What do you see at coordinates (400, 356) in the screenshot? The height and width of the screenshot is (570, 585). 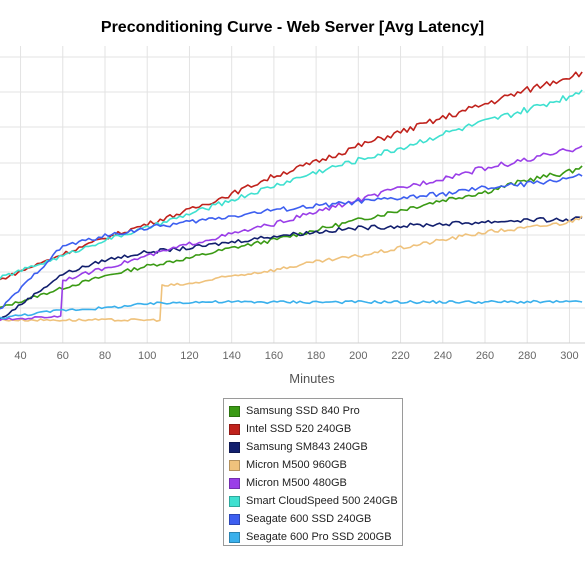 I see `x-tick-label: 220` at bounding box center [400, 356].